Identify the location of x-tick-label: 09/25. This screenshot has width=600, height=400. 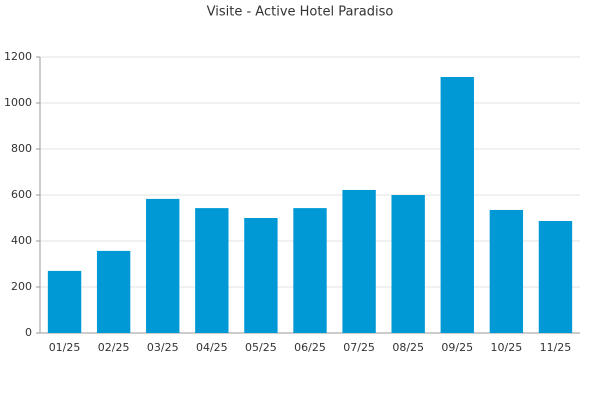
(457, 347).